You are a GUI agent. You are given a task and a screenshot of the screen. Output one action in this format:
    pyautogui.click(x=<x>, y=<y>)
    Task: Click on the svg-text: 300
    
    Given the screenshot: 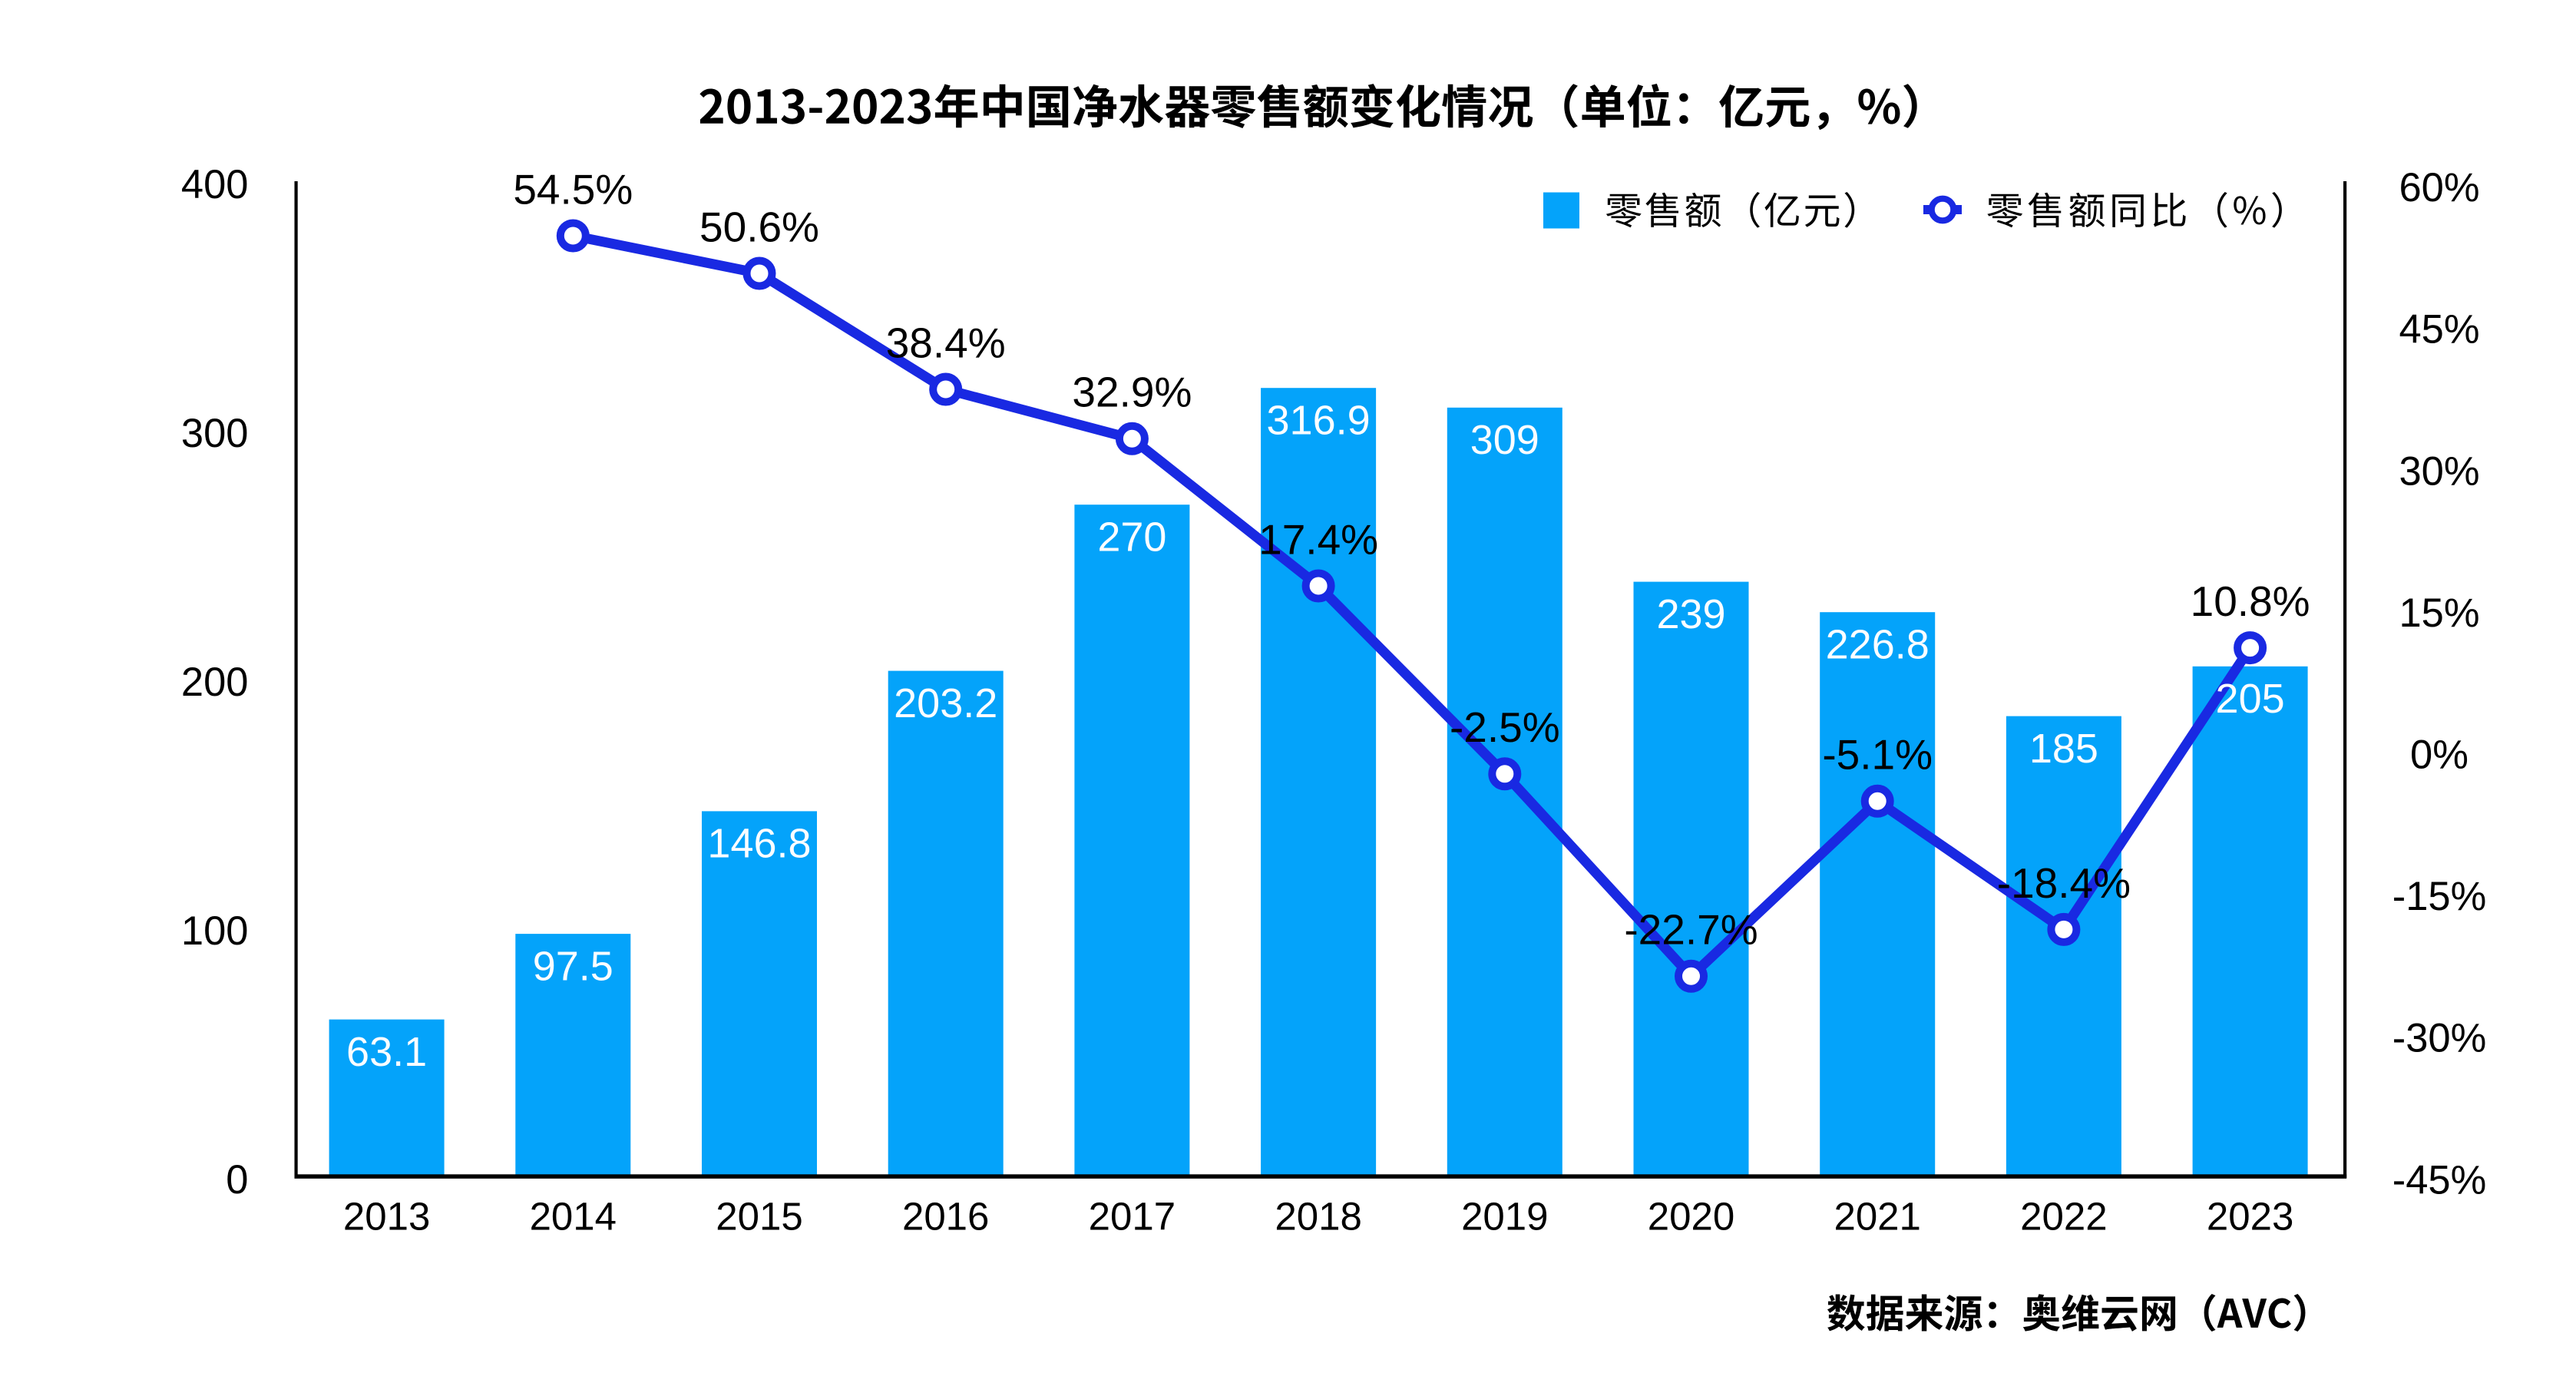 What is the action you would take?
    pyautogui.click(x=215, y=434)
    